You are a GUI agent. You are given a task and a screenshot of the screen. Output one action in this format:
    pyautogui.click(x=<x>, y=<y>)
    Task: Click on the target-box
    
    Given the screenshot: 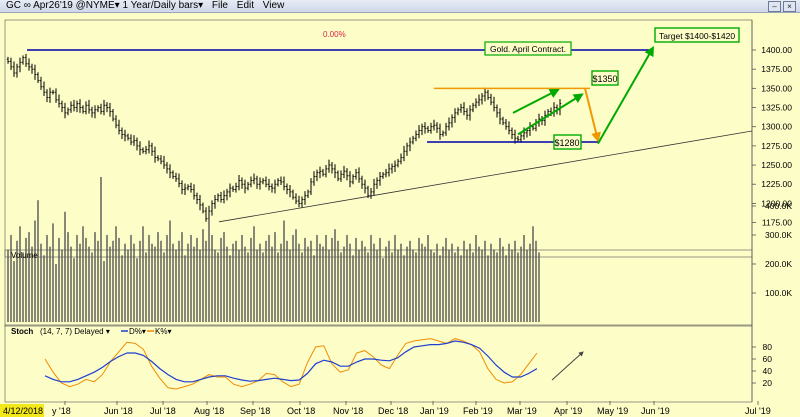 What is the action you would take?
    pyautogui.click(x=697, y=35)
    